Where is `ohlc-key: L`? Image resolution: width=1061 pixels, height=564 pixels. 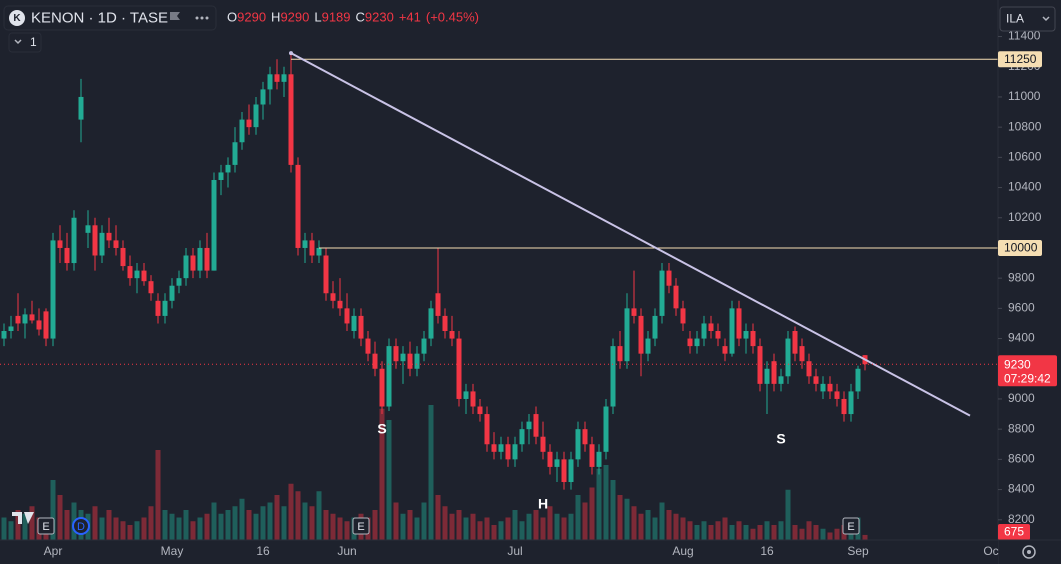
ohlc-key: L is located at coordinates (317, 17).